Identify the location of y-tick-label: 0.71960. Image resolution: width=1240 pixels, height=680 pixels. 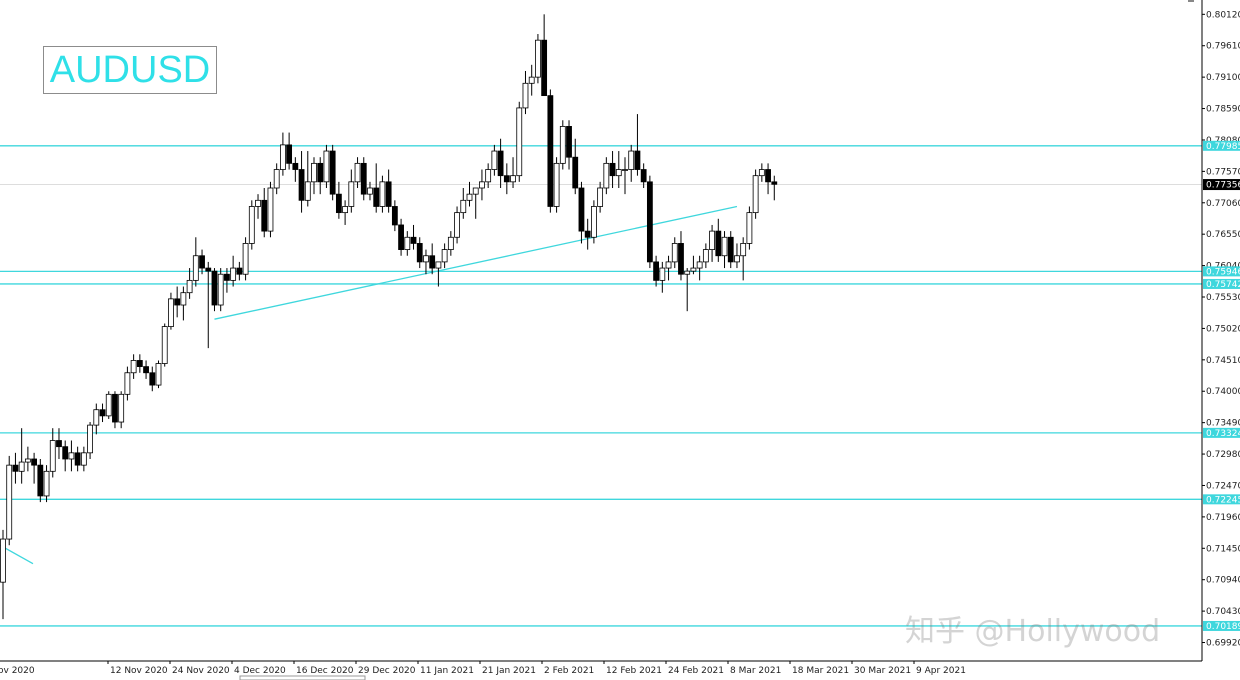
(1223, 518).